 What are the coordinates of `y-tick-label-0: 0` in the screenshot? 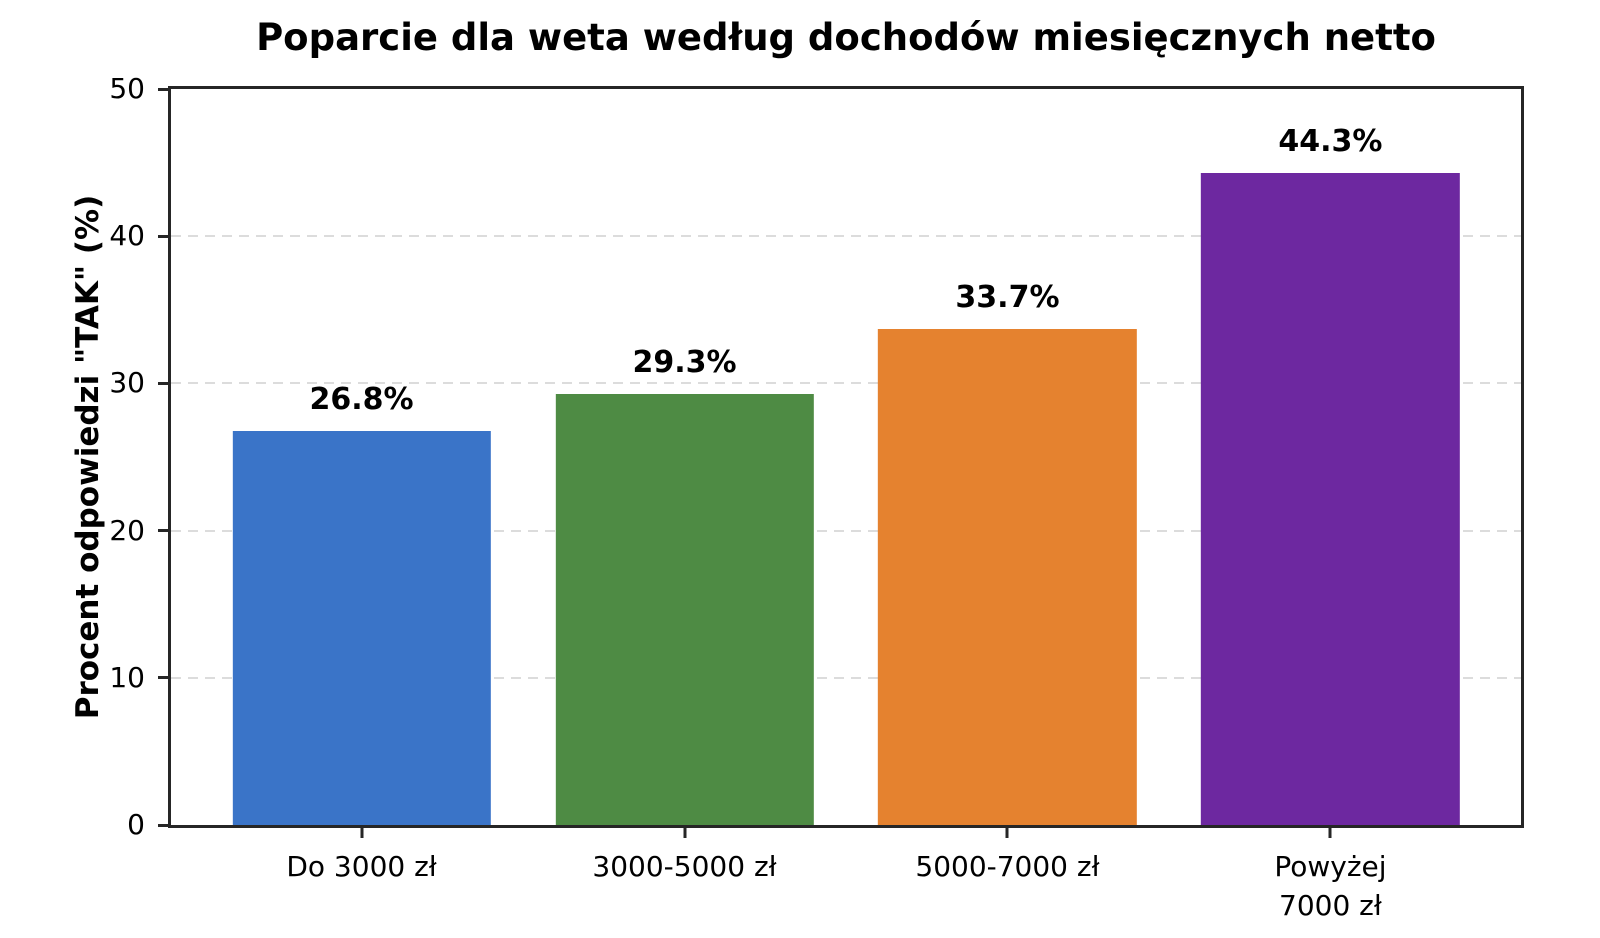 It's located at (136, 824).